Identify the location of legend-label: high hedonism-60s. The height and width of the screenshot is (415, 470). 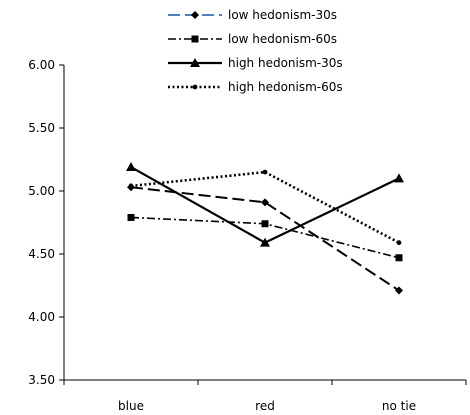
(285, 87).